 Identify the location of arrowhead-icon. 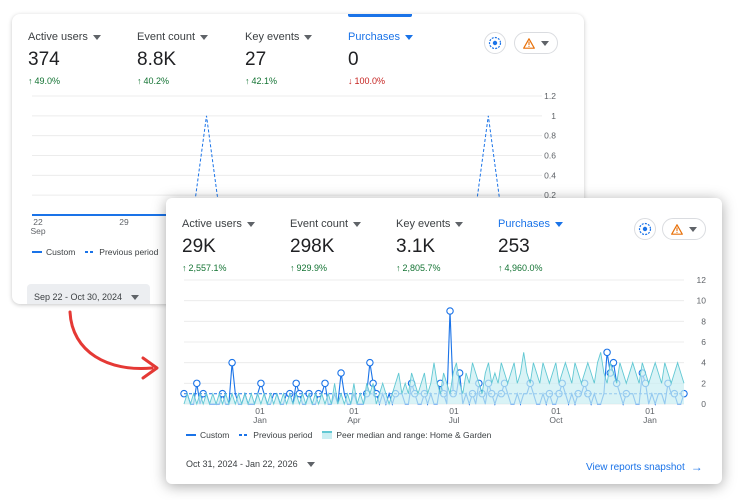
(150, 368).